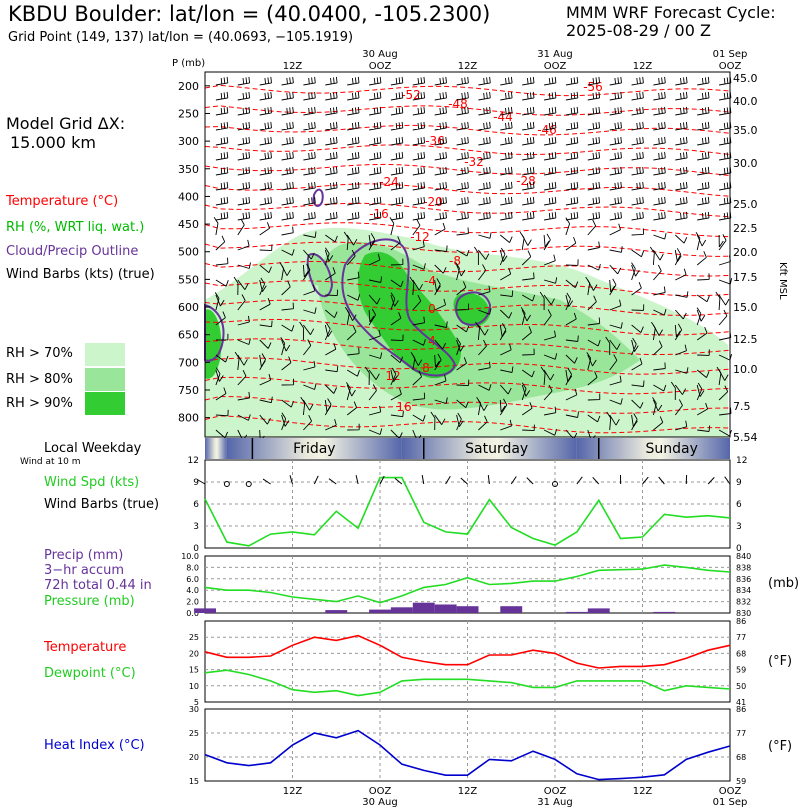  What do you see at coordinates (192, 613) in the screenshot?
I see `y-tick-label: 0.0` at bounding box center [192, 613].